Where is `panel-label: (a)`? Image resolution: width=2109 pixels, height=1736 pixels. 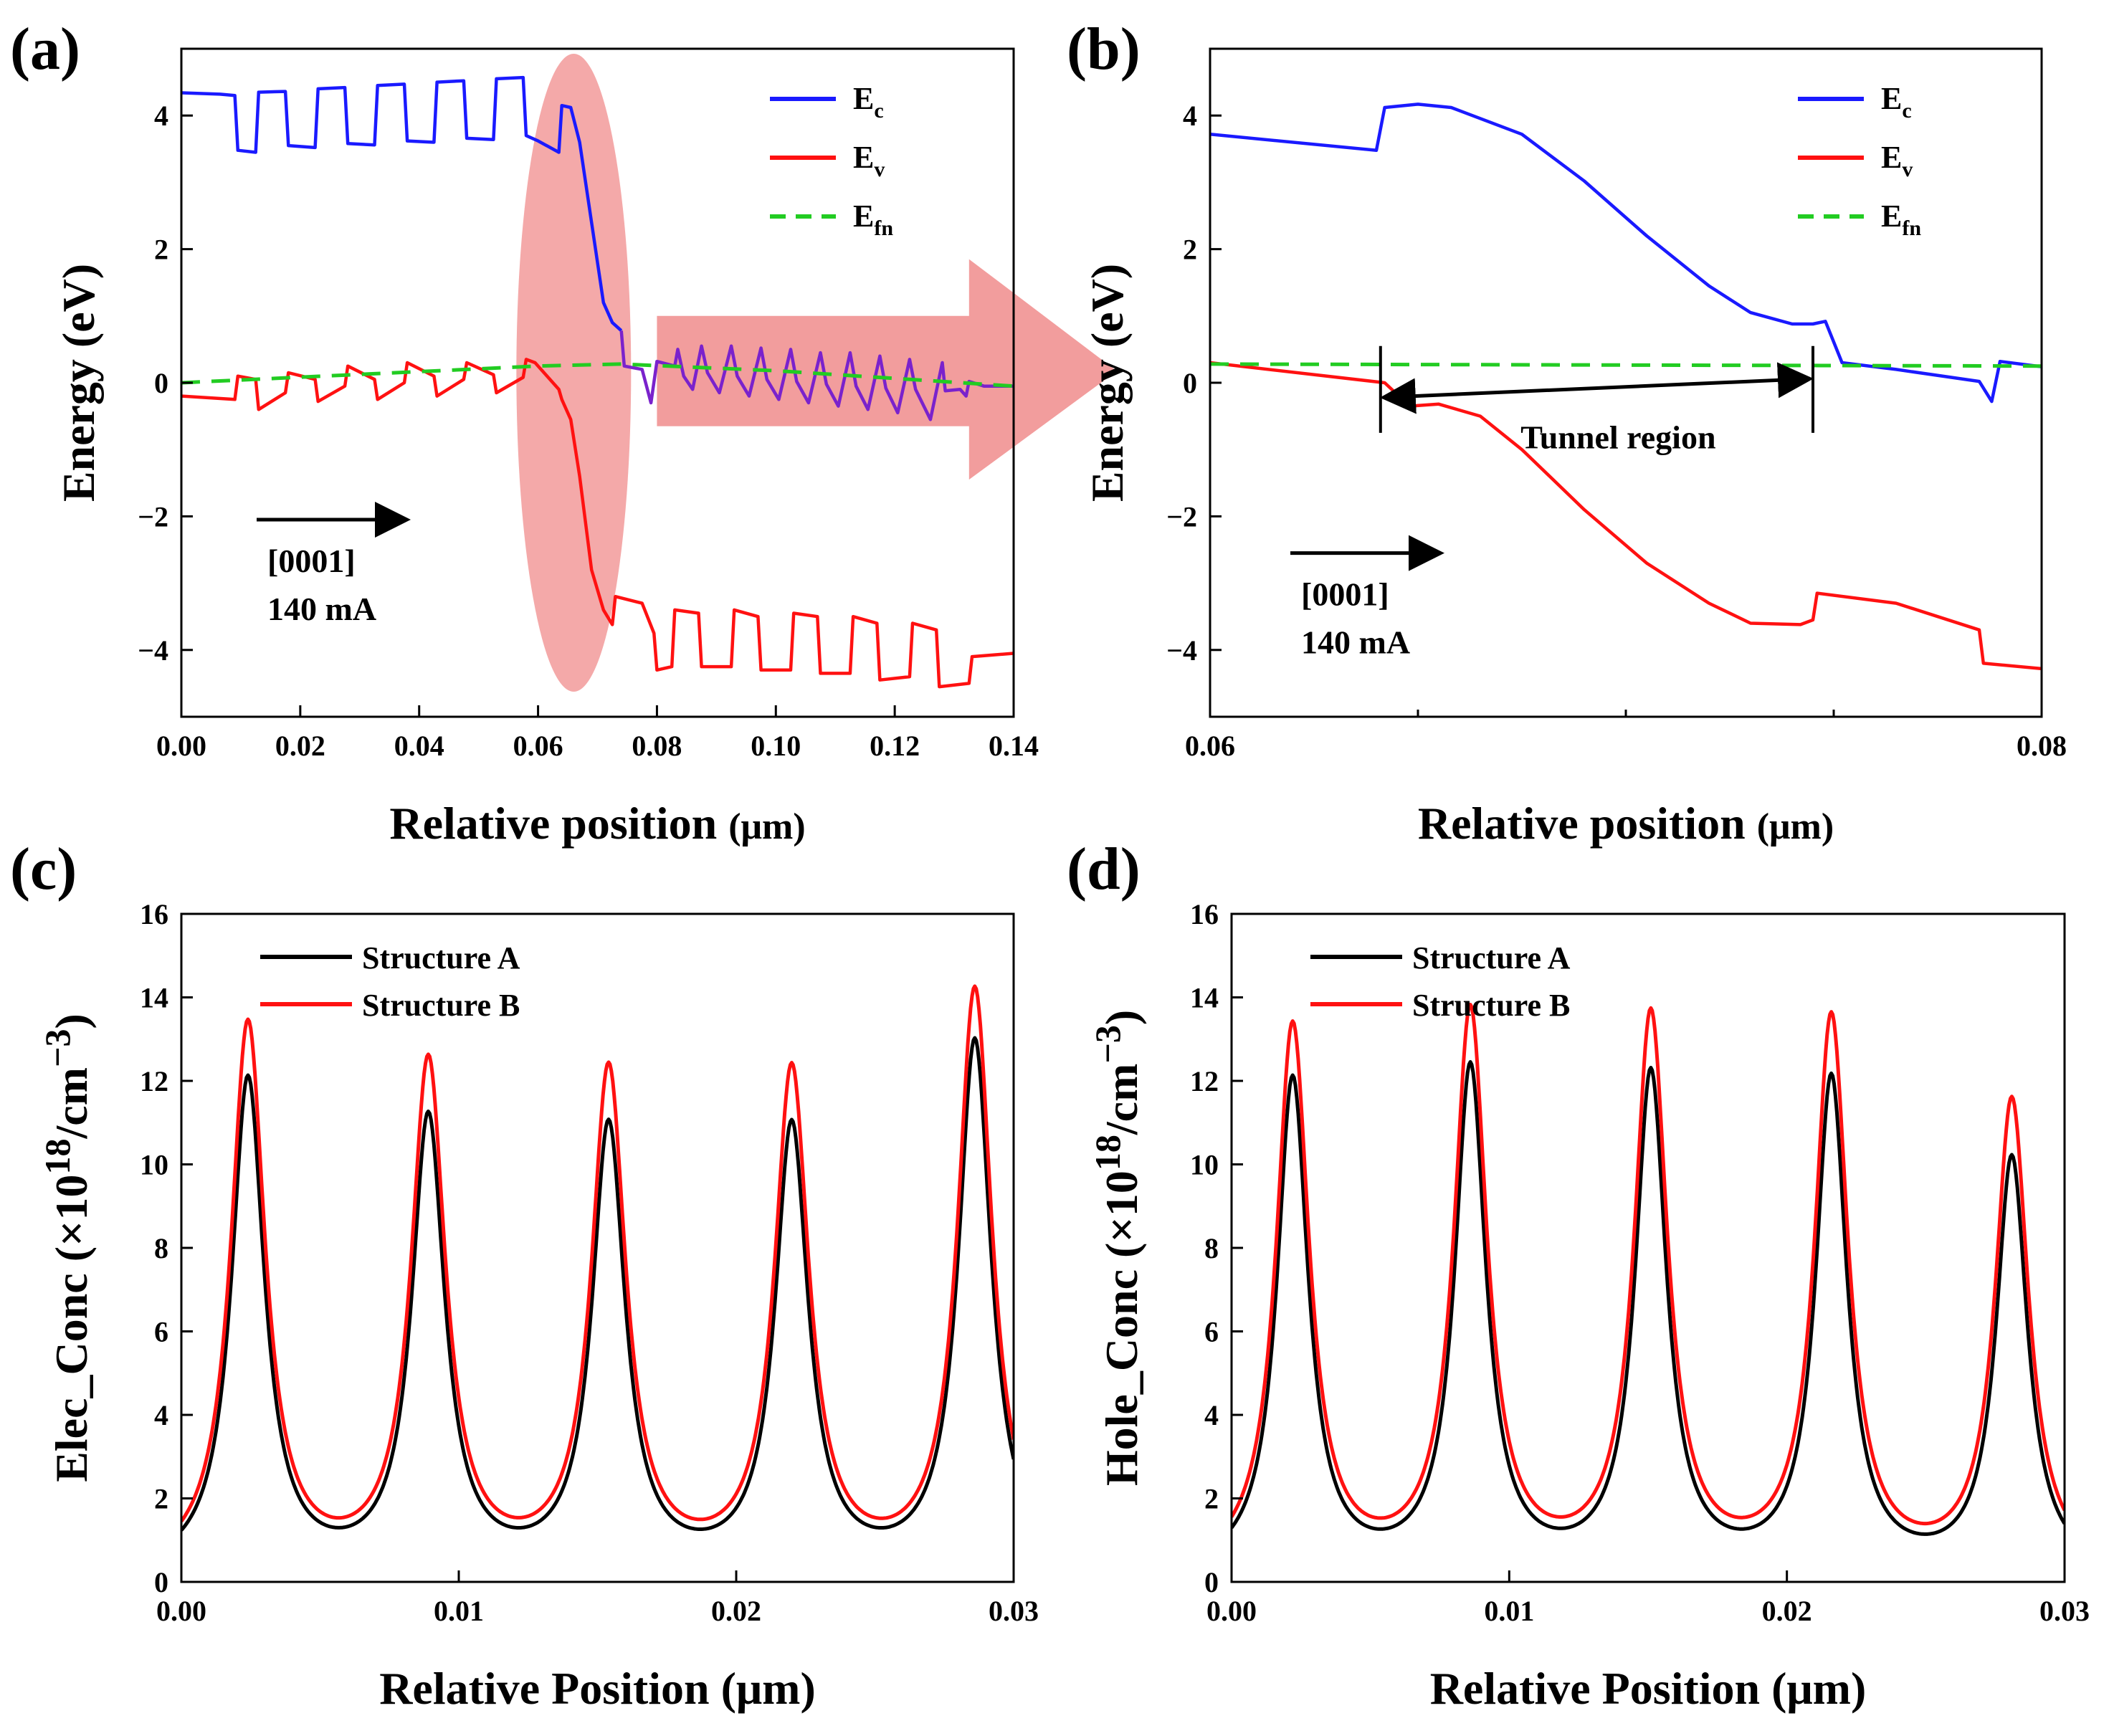
panel-label: (a) is located at coordinates (45, 49).